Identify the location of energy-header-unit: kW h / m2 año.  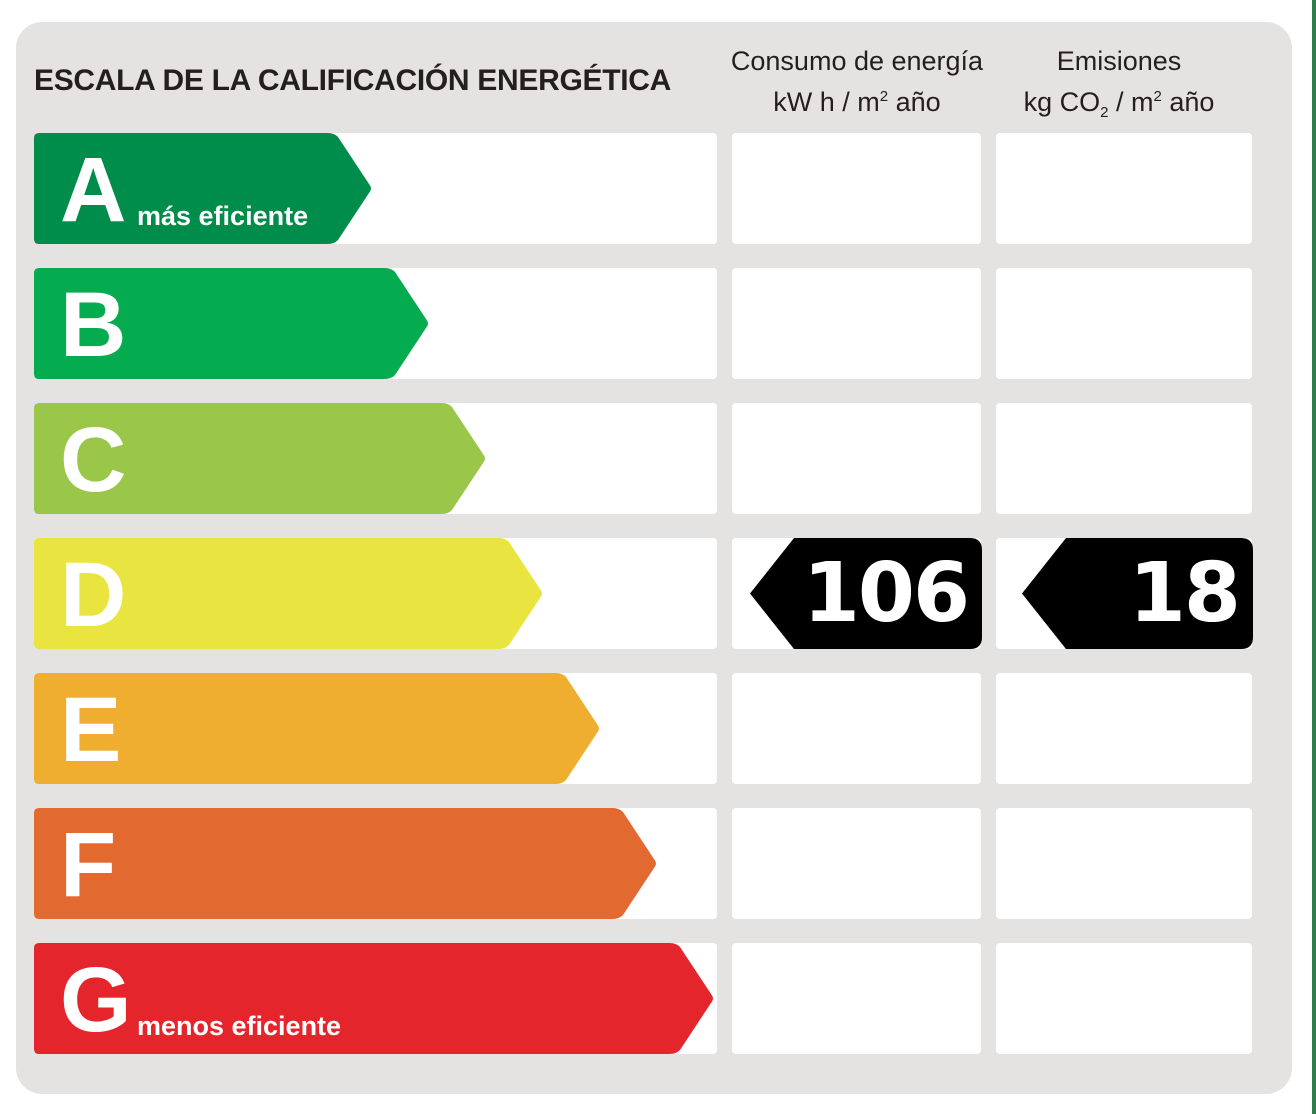
(857, 102).